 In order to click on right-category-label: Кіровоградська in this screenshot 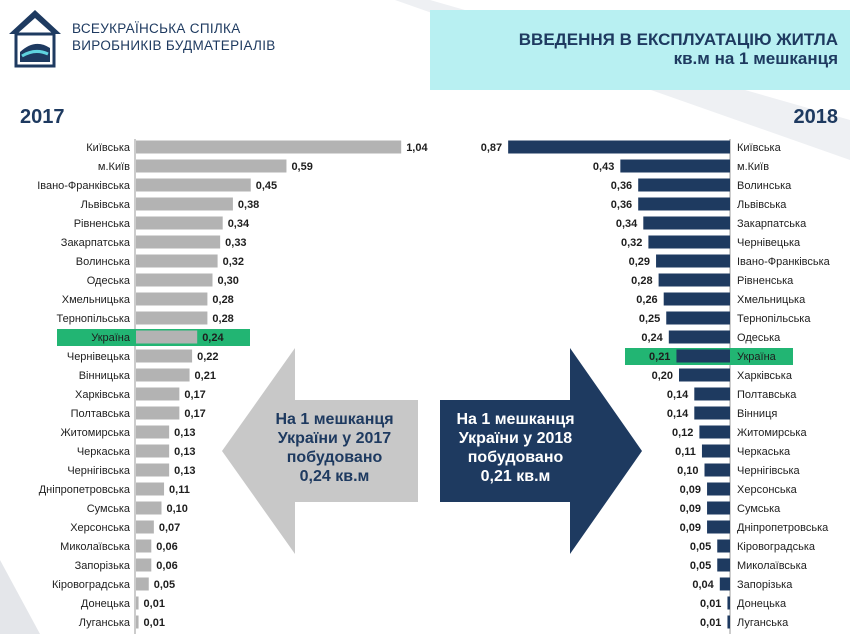, I will do `click(776, 547)`.